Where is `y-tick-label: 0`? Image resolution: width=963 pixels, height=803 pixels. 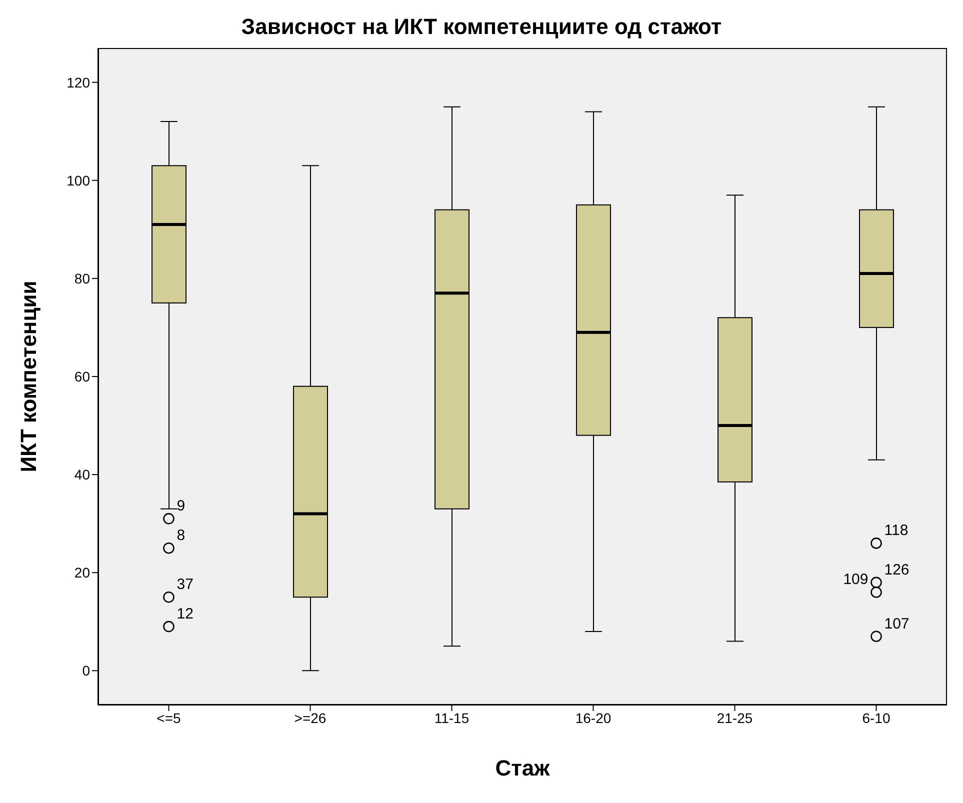 y-tick-label: 0 is located at coordinates (86, 670).